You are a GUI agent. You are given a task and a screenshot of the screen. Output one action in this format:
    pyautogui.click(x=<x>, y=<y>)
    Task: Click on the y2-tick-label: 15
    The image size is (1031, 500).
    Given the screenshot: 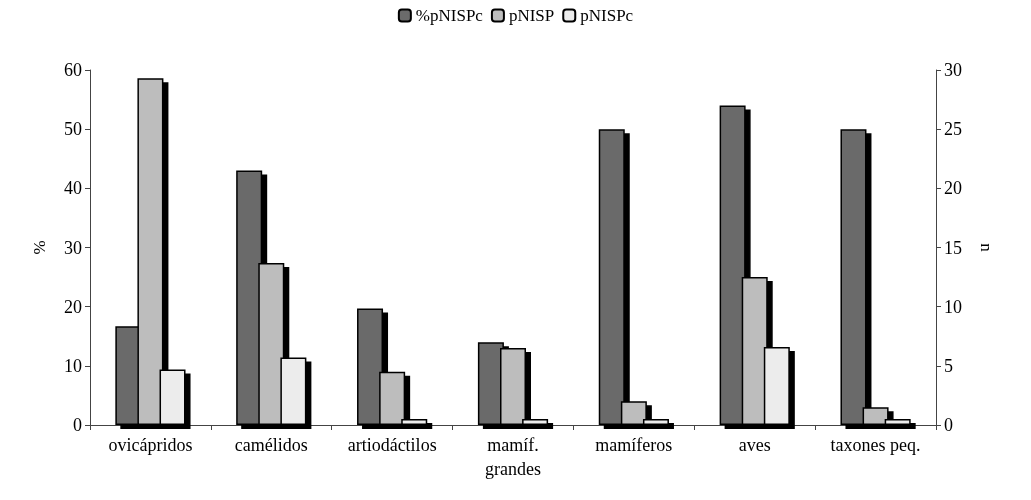 What is the action you would take?
    pyautogui.click(x=953, y=247)
    